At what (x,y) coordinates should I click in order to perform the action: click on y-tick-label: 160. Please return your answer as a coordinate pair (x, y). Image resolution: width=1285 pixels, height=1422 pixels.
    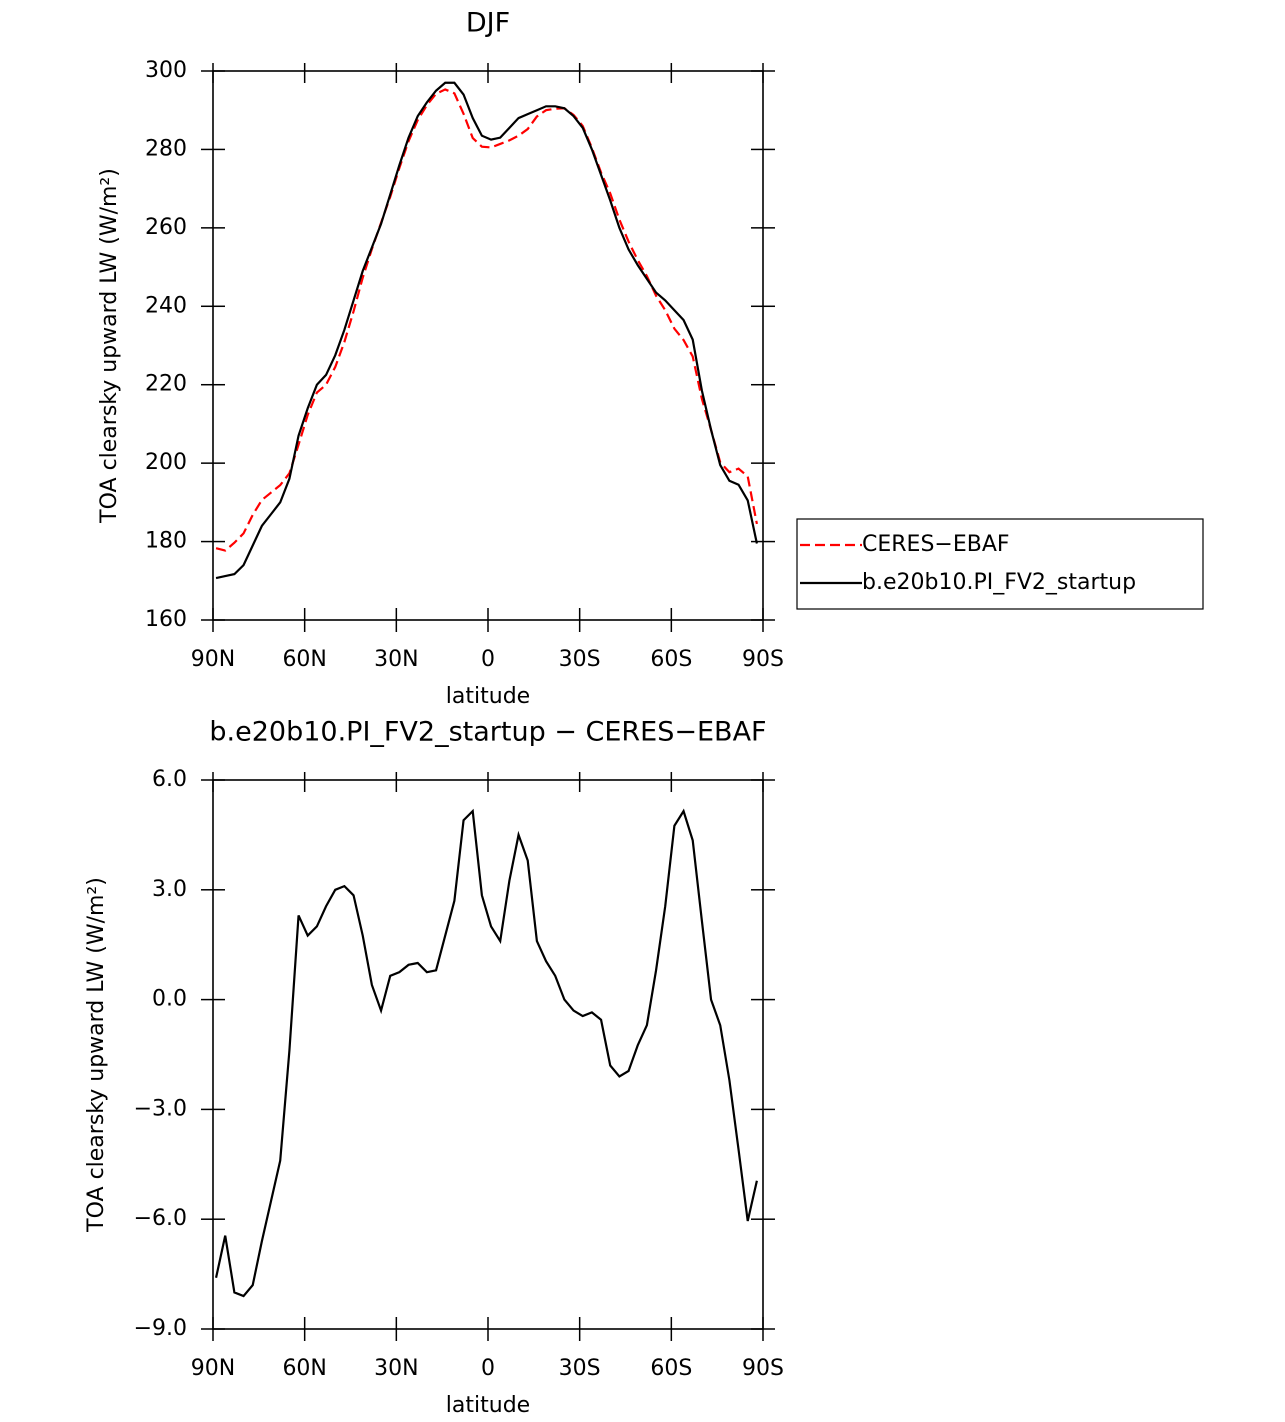
    Looking at the image, I should click on (166, 619).